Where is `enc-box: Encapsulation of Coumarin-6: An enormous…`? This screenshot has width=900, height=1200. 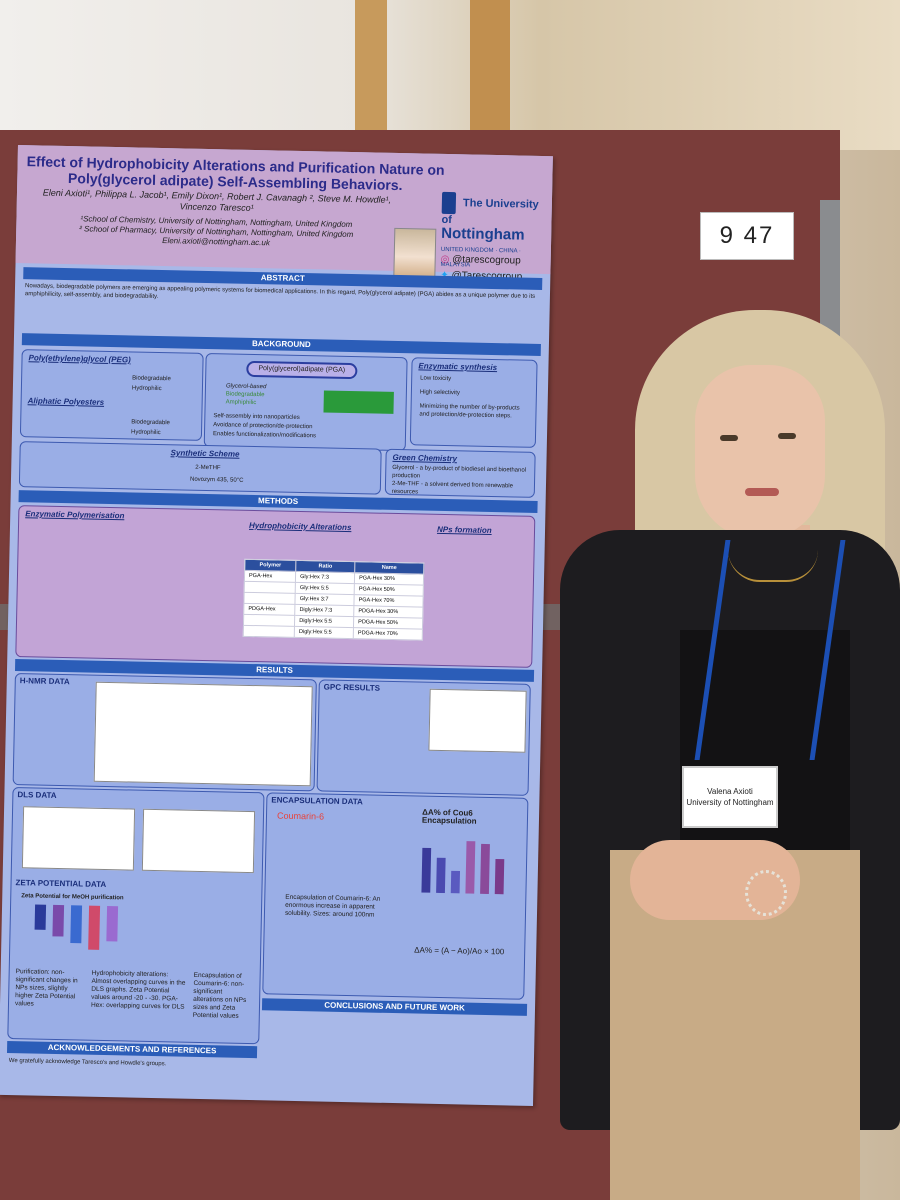
enc-box: Encapsulation of Coumarin-6: An enormous… is located at coordinates (332, 906).